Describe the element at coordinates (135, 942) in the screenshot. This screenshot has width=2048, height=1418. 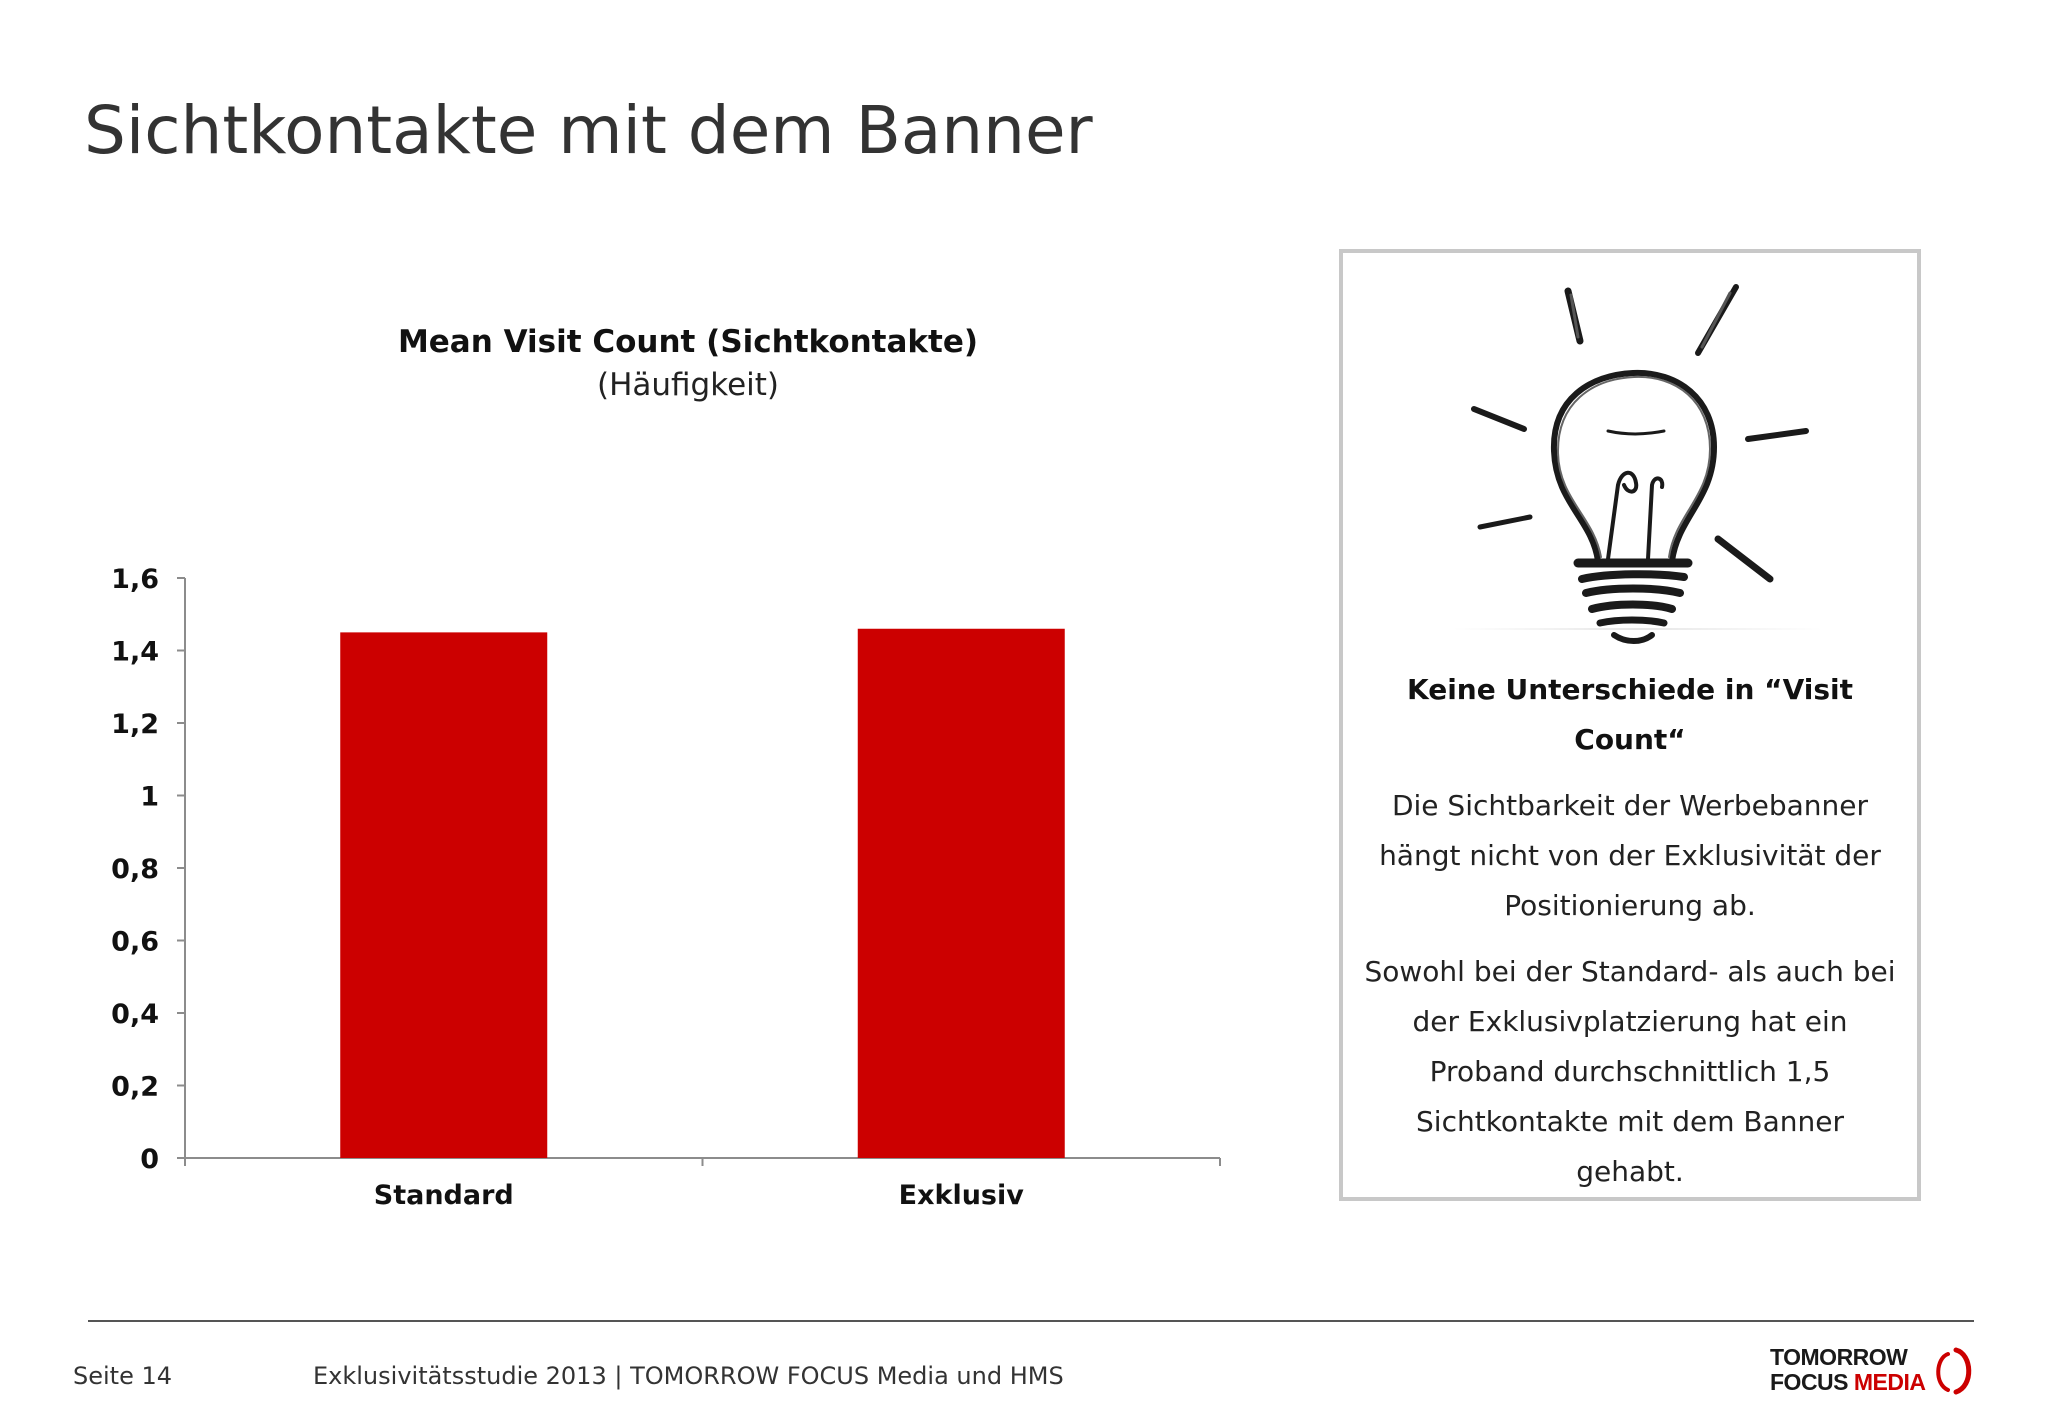
I see `y-tick-label: 0,6` at that location.